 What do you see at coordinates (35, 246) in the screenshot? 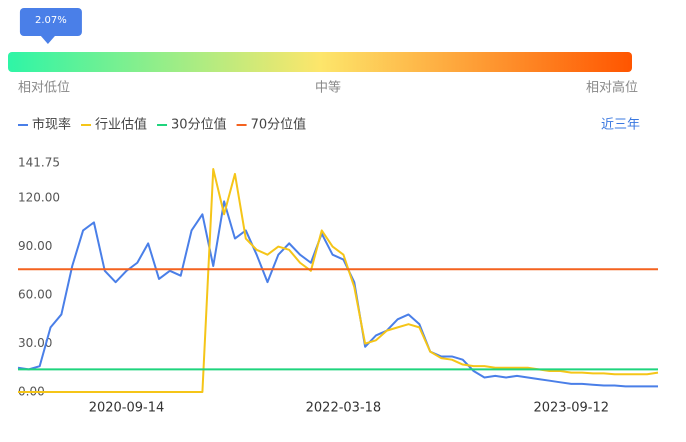
I see `y-tick-label: 90.00` at bounding box center [35, 246].